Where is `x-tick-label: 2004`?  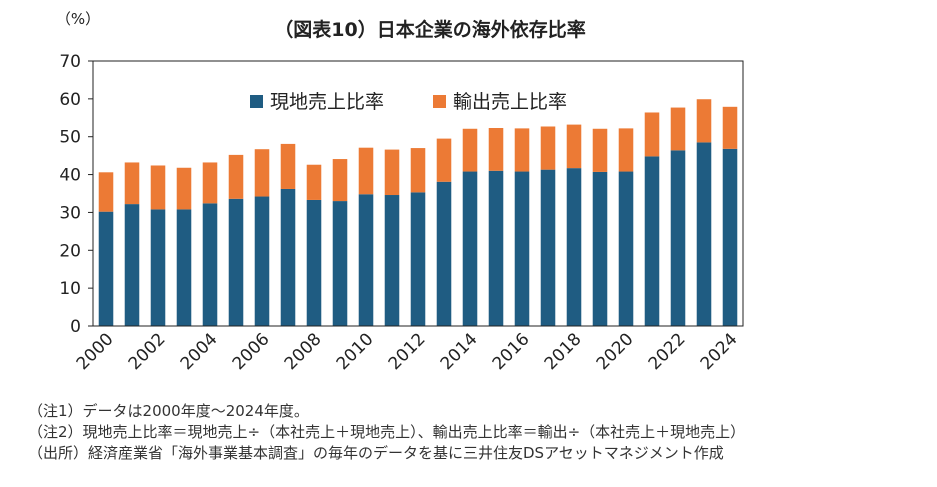 x-tick-label: 2004 is located at coordinates (199, 351).